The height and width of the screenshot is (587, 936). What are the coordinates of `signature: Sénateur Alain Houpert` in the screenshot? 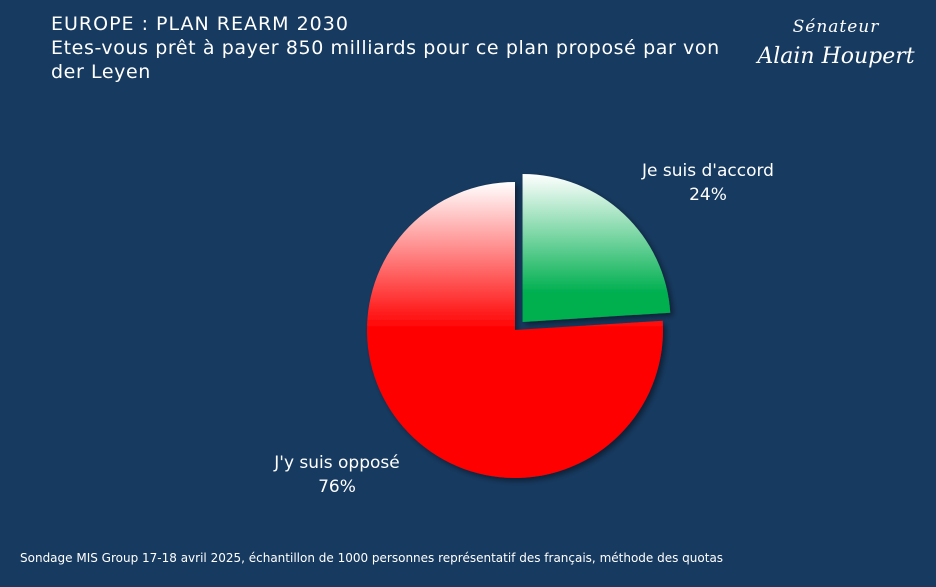 It's located at (836, 42).